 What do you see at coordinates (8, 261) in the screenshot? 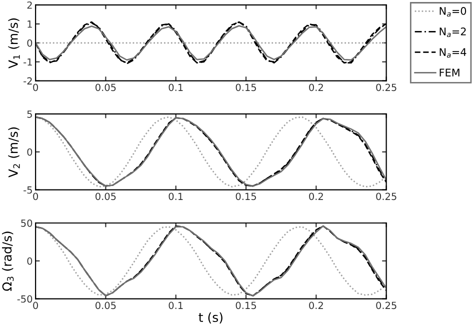
I see `y-axis-title: Ω$_{3}$ (rad/s)` at bounding box center [8, 261].